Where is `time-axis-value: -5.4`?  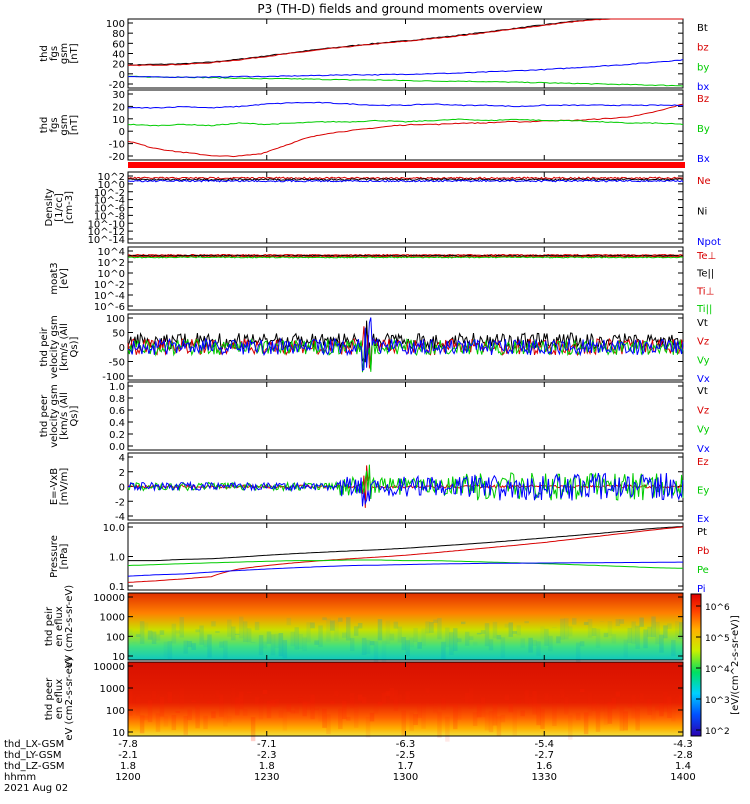
time-axis-value: -5.4 is located at coordinates (544, 744).